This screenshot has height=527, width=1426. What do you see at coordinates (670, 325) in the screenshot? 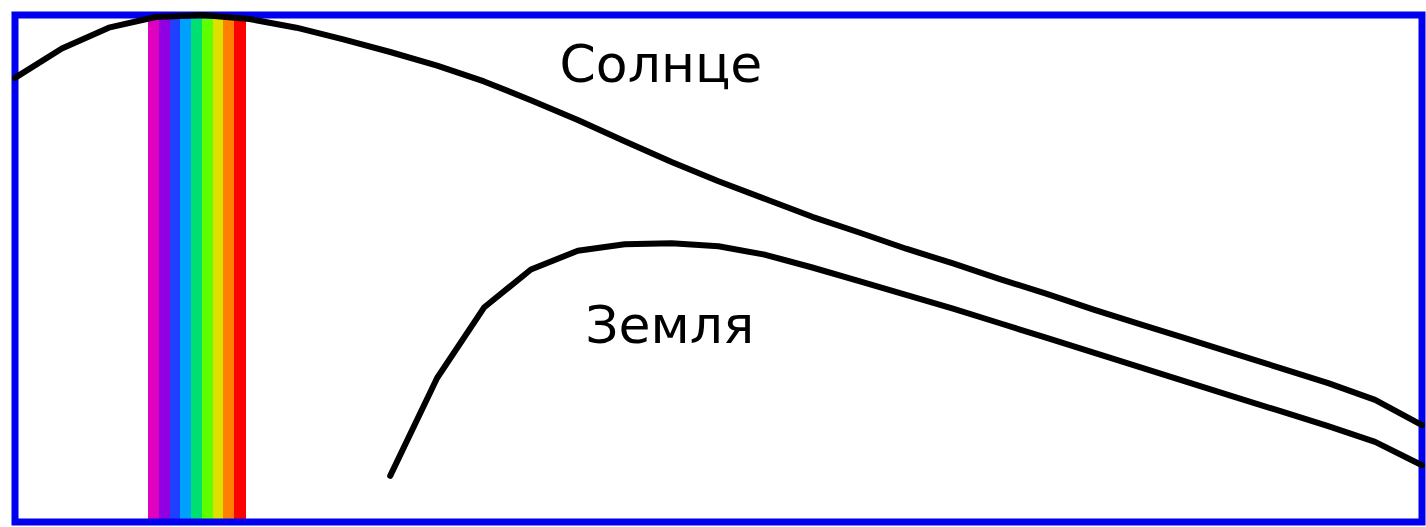
I see `series-label: Земля` at bounding box center [670, 325].